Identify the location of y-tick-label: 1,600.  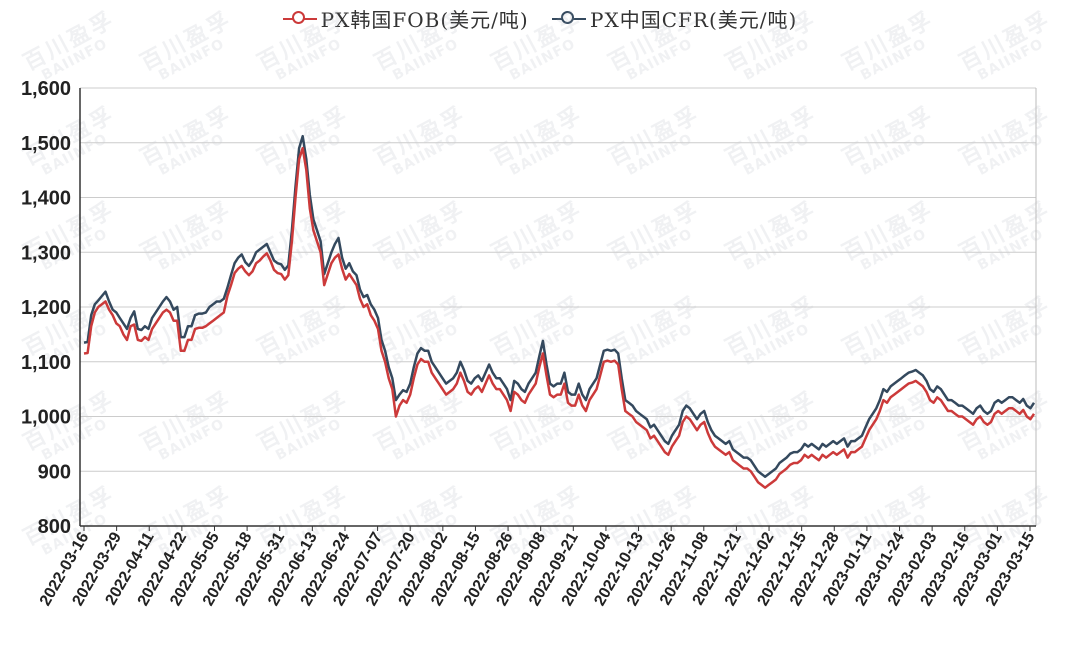
(46, 89).